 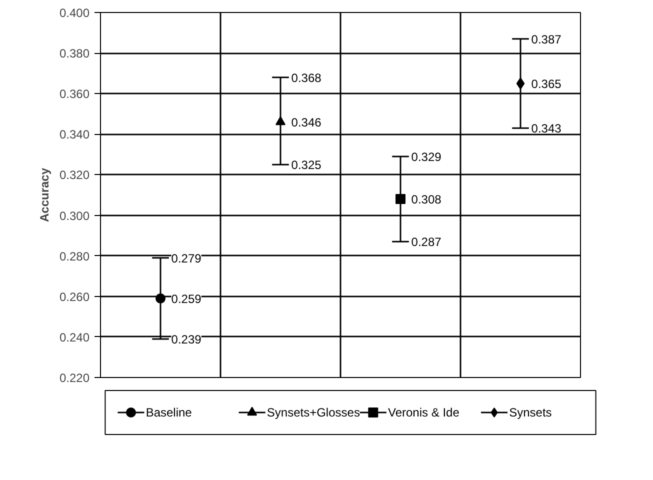 What do you see at coordinates (426, 242) in the screenshot?
I see `annotation: 0.287` at bounding box center [426, 242].